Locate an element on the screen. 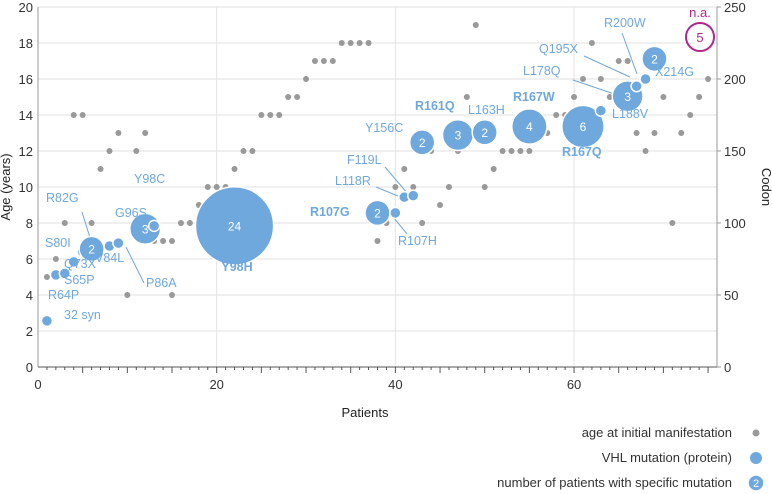 Image resolution: width=772 pixels, height=494 pixels. mutation-label: Y98H is located at coordinates (236, 267).